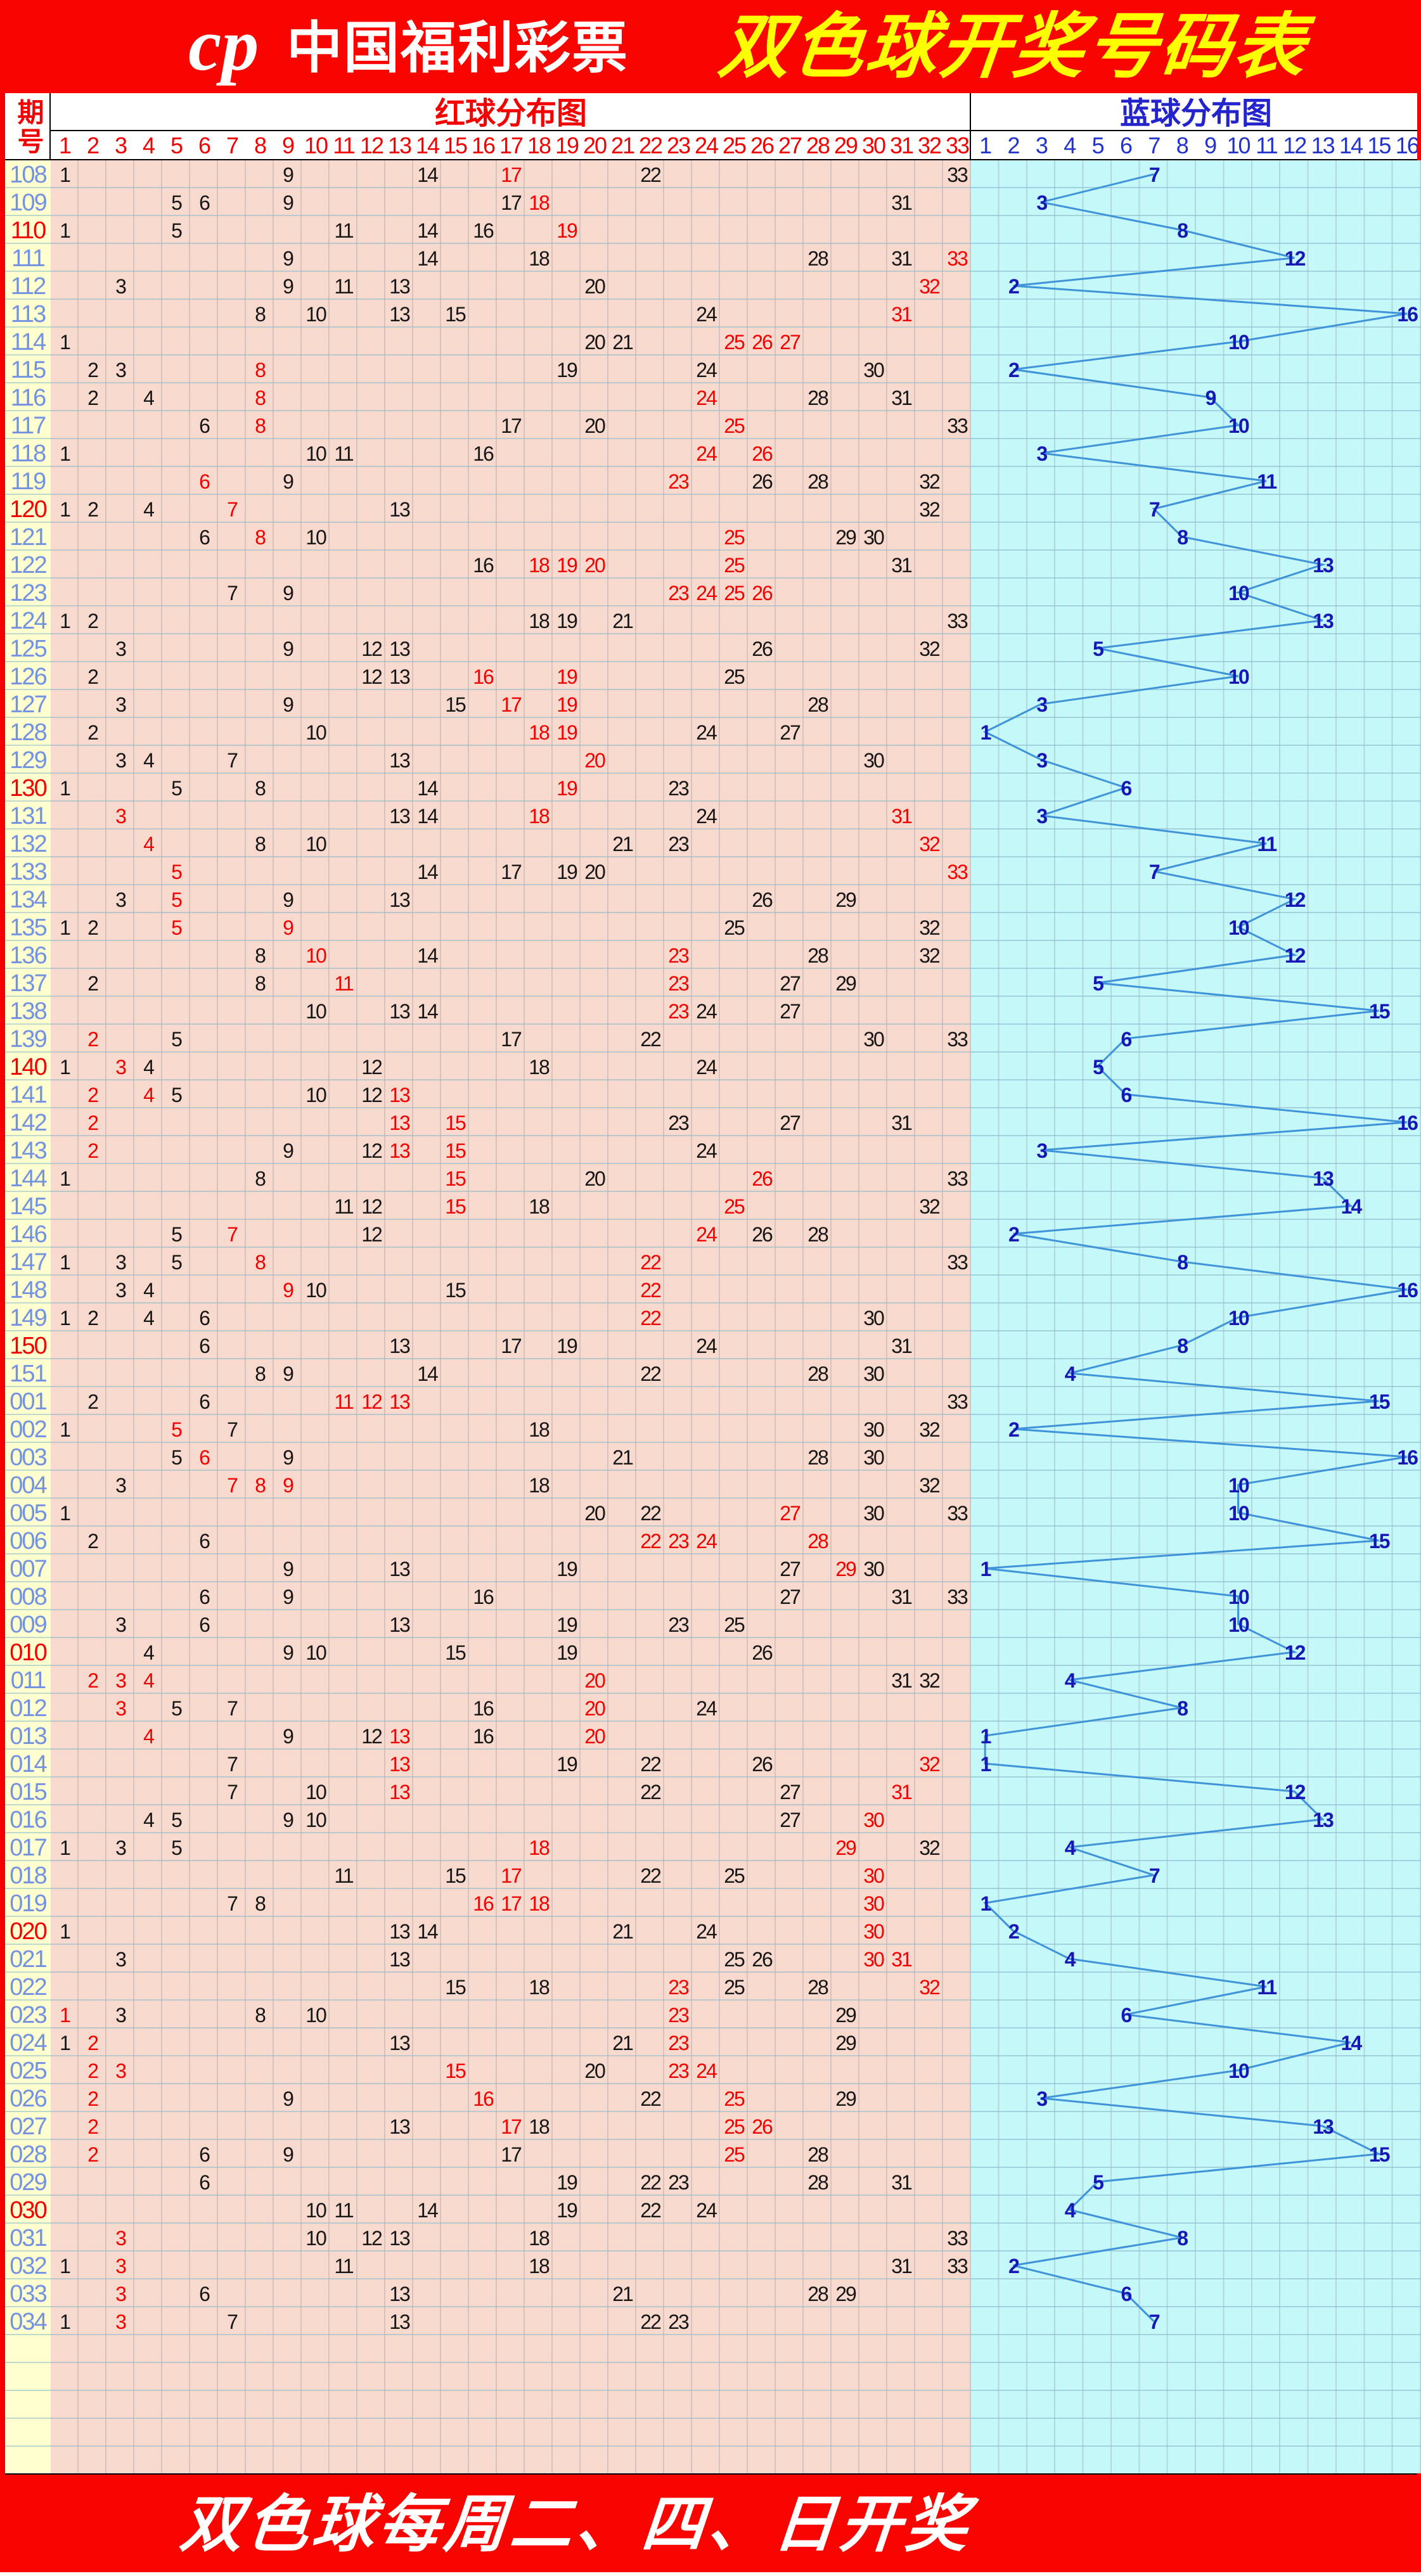 The height and width of the screenshot is (2576, 1421). I want to click on red-ball-number-hot: 11, so click(344, 983).